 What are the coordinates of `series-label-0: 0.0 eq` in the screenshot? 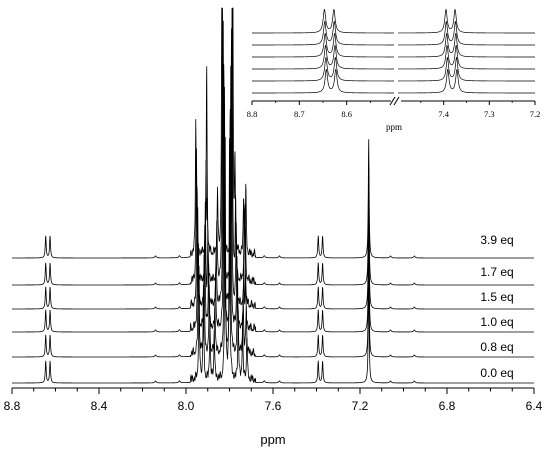 It's located at (496, 373).